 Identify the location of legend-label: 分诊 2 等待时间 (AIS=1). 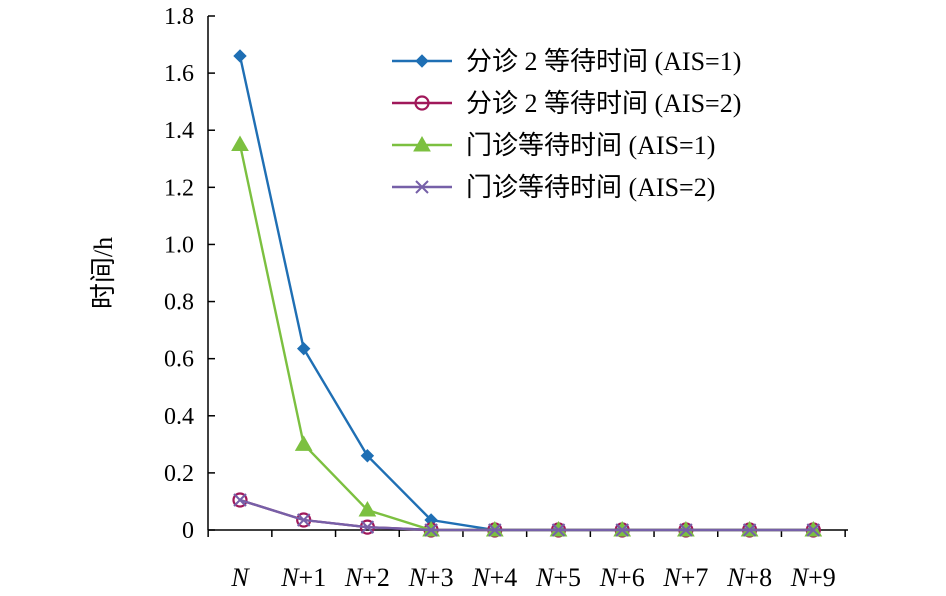
(603, 61).